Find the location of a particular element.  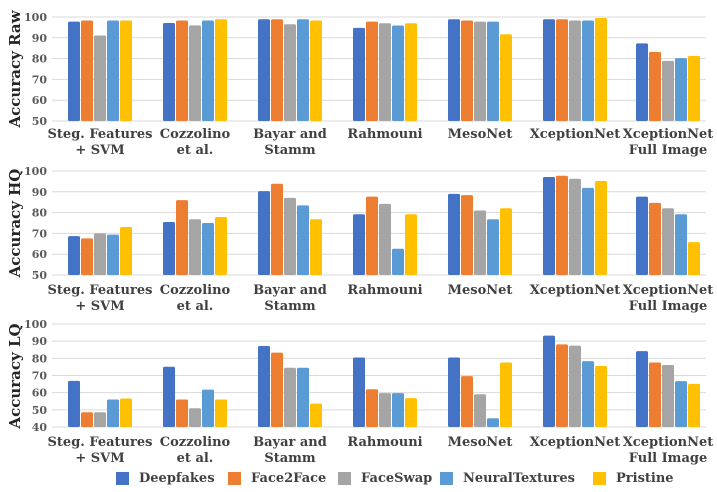

legend-item-faceswap: FaceSwap is located at coordinates (385, 478).